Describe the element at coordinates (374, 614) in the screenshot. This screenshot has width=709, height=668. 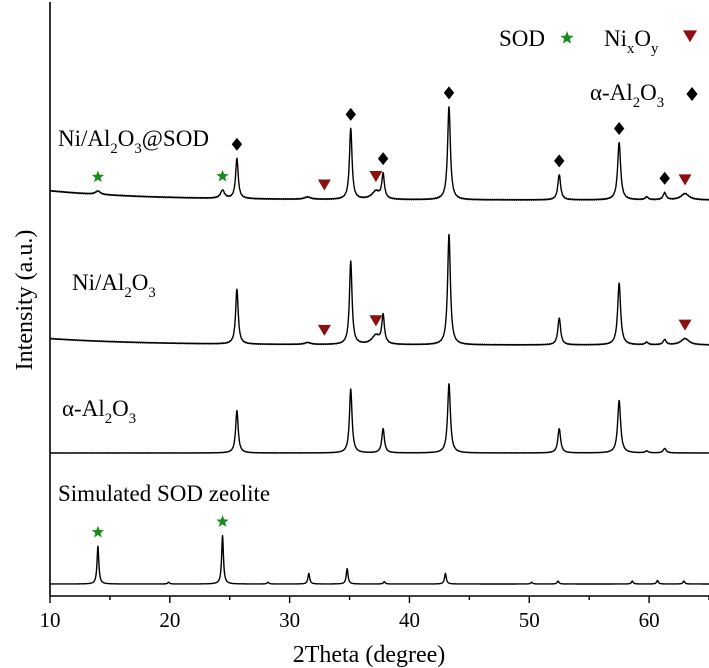
I see `x-ticks: 10 20 30 40 50 60` at that location.